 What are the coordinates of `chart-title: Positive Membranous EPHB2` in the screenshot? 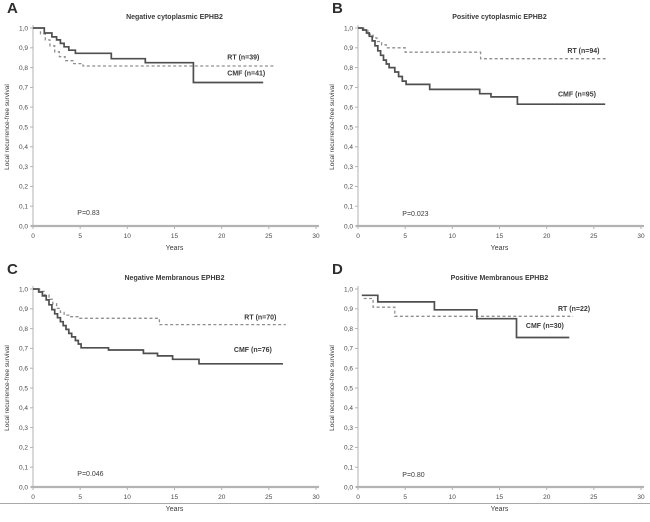 It's located at (500, 278).